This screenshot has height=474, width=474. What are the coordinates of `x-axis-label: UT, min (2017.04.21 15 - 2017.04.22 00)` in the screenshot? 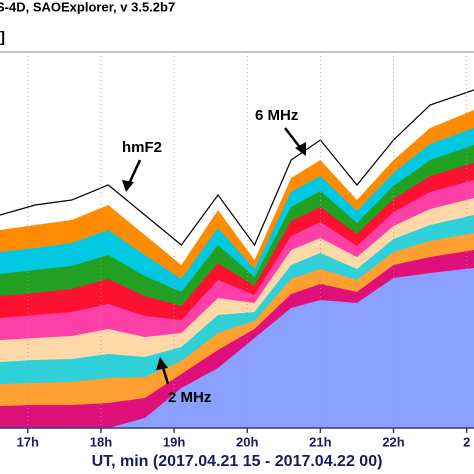 It's located at (237, 461).